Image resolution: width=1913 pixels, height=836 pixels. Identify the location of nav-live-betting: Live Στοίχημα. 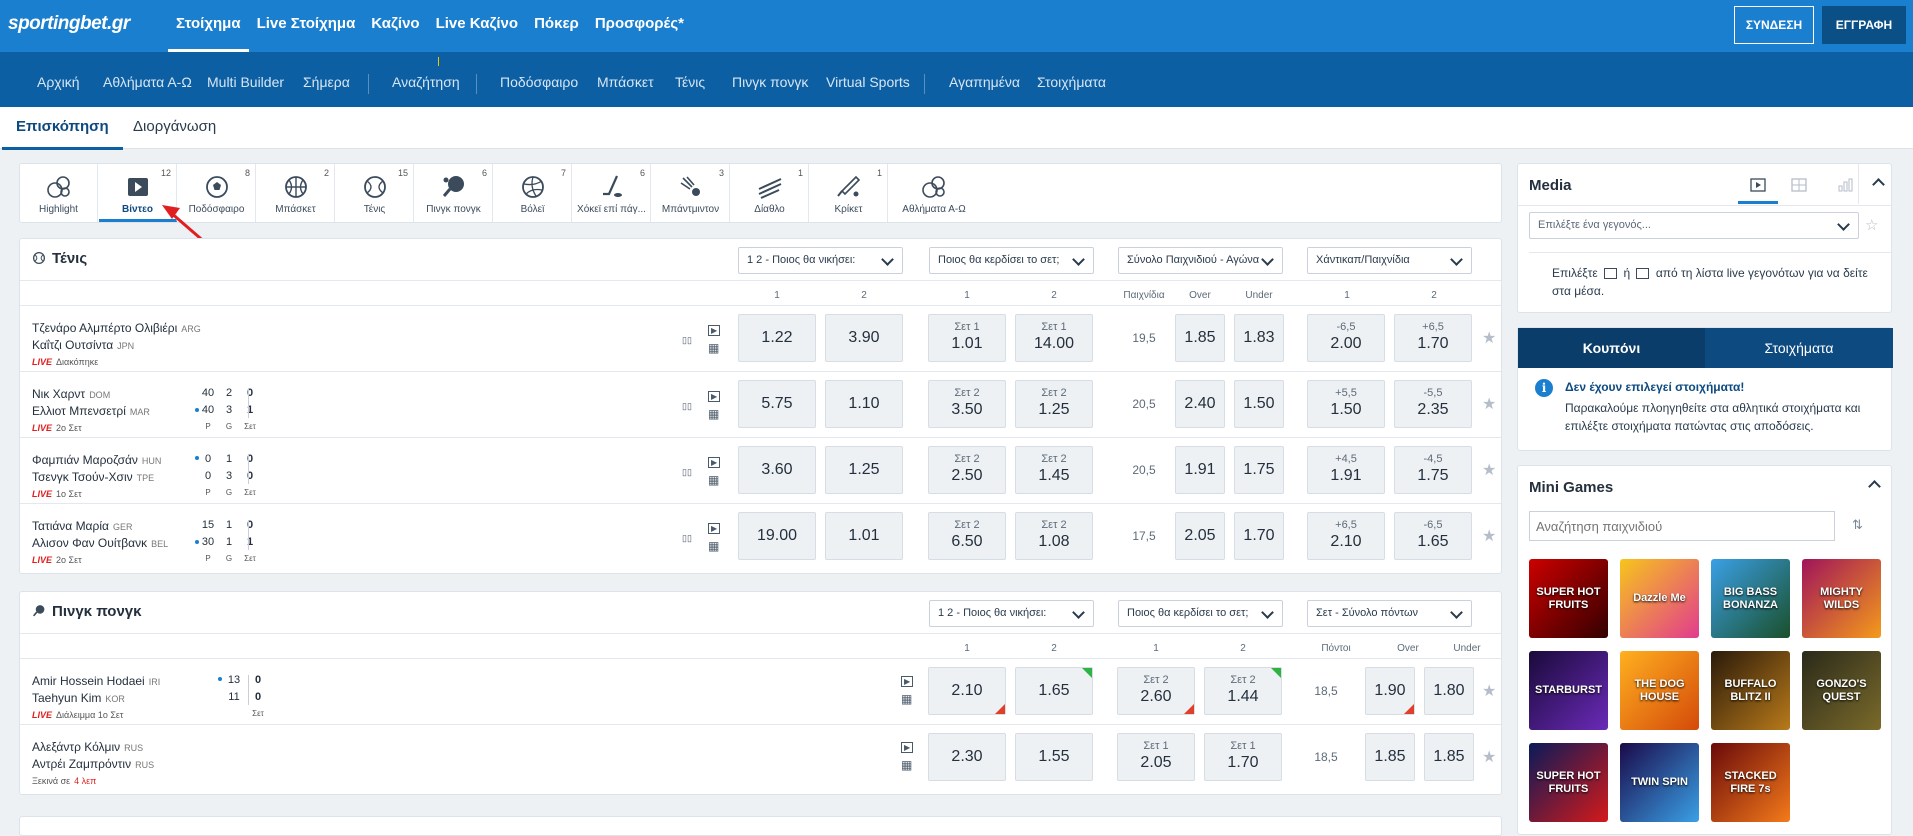
(306, 23).